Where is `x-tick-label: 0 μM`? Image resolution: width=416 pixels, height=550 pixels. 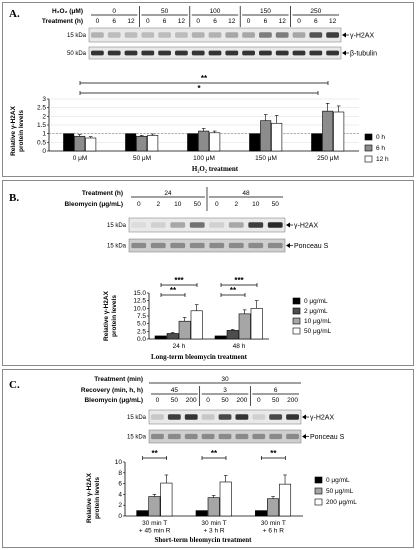
x-tick-label: 0 μM is located at coordinates (80, 158).